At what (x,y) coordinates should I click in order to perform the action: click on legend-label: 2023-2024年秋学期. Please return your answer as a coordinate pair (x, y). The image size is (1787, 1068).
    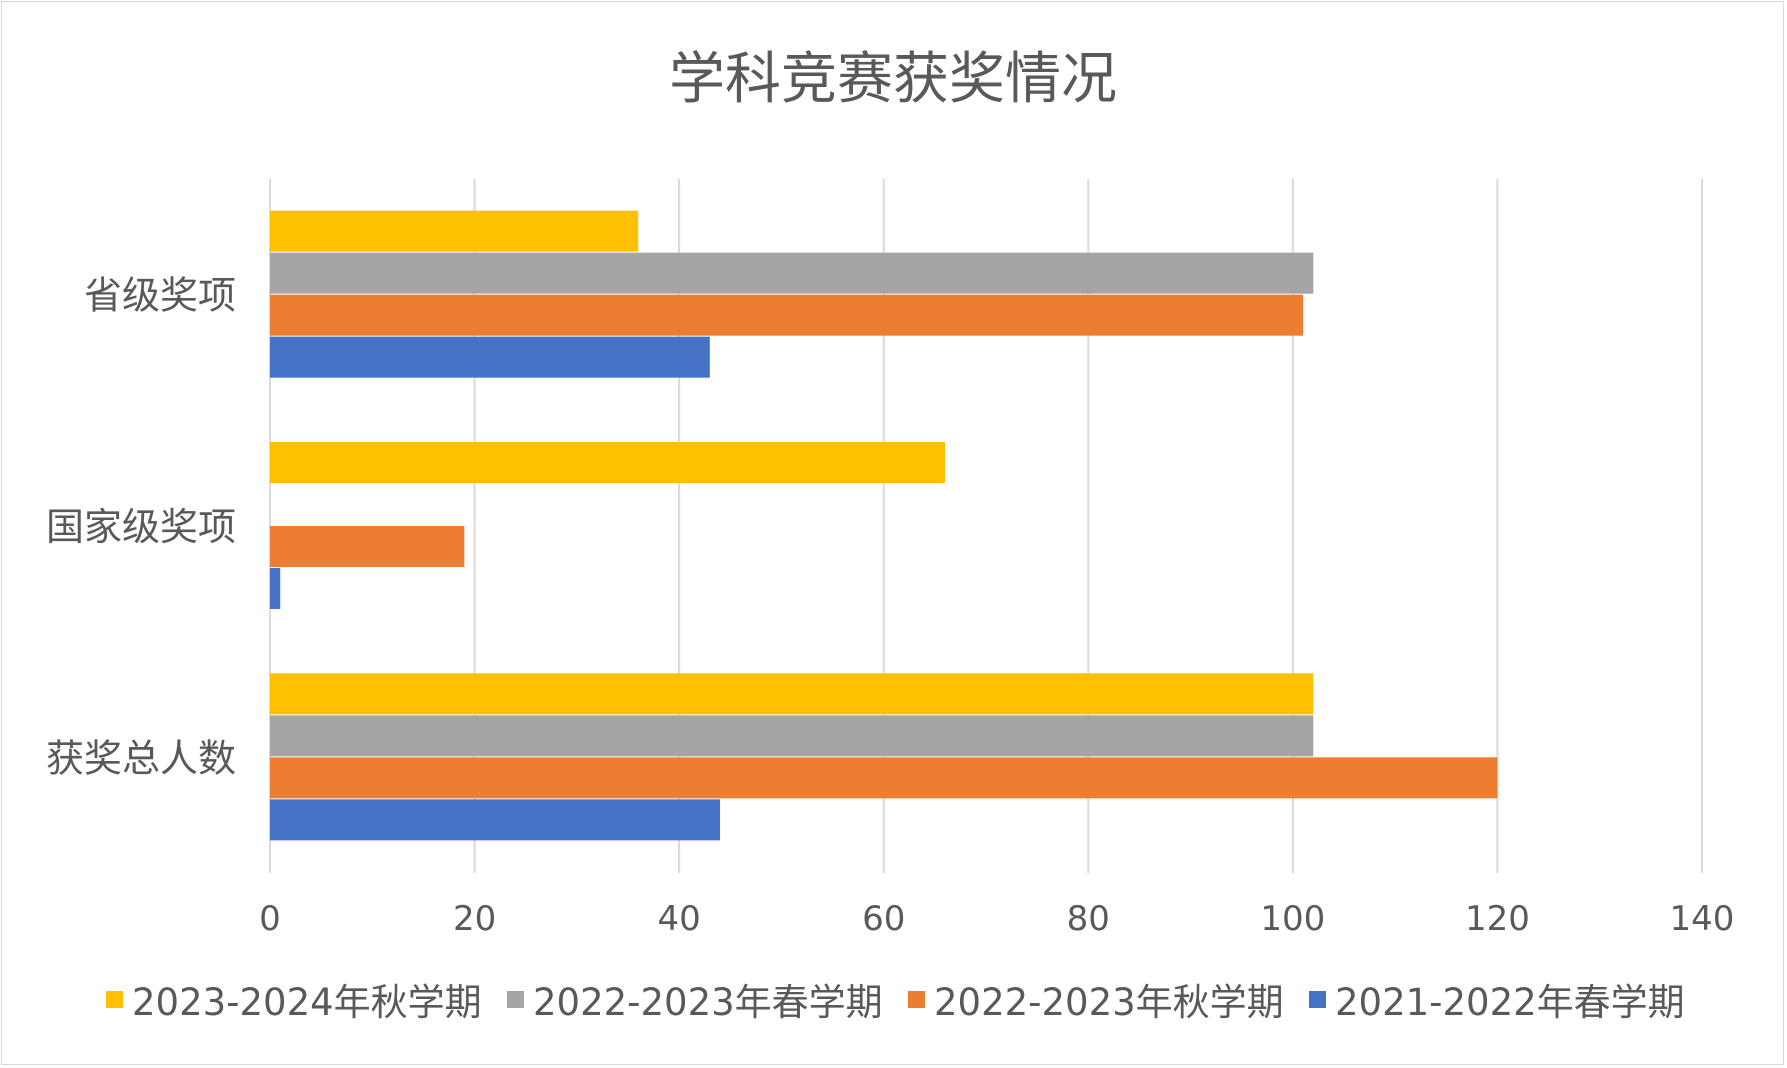
    Looking at the image, I should click on (307, 1002).